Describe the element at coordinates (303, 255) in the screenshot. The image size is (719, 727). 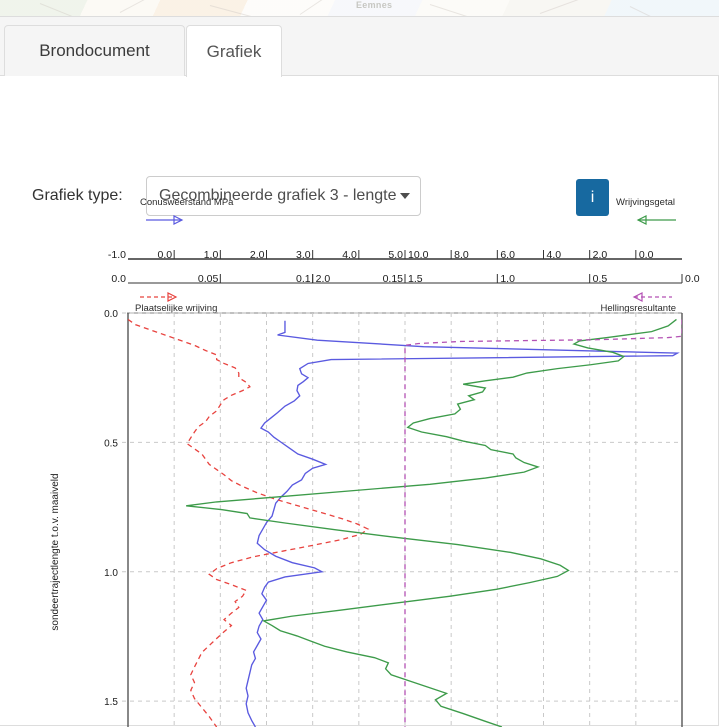
I see `tick-label-conusweerstand: 3.0` at that location.